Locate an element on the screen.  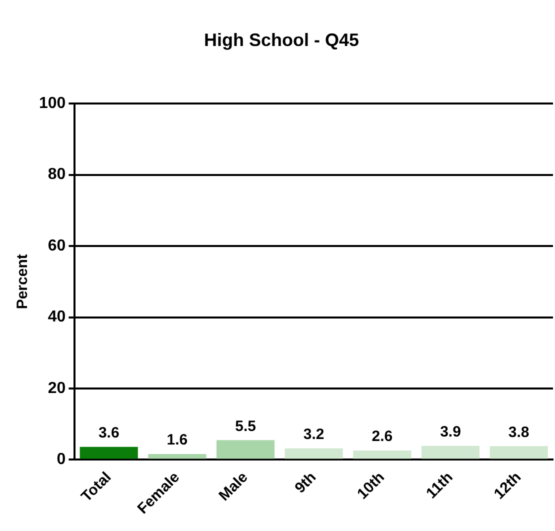
data-label: 2.6 is located at coordinates (382, 437).